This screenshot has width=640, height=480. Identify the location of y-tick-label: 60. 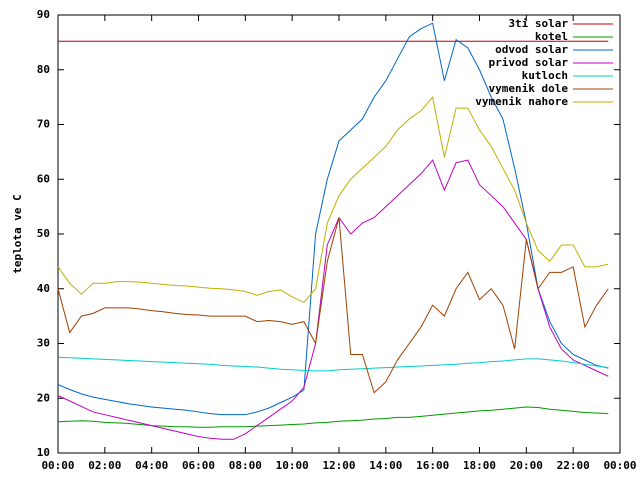
(43, 178).